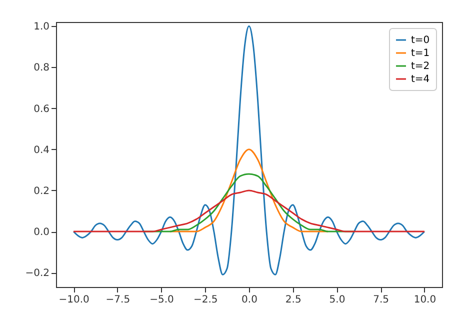  I want to click on x-tick-label: −7.5, so click(118, 300).